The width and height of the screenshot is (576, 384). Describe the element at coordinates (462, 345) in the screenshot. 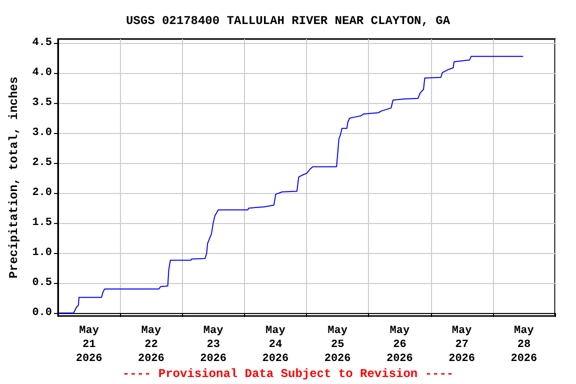

I see `x-tick-label: May 27 2026` at that location.